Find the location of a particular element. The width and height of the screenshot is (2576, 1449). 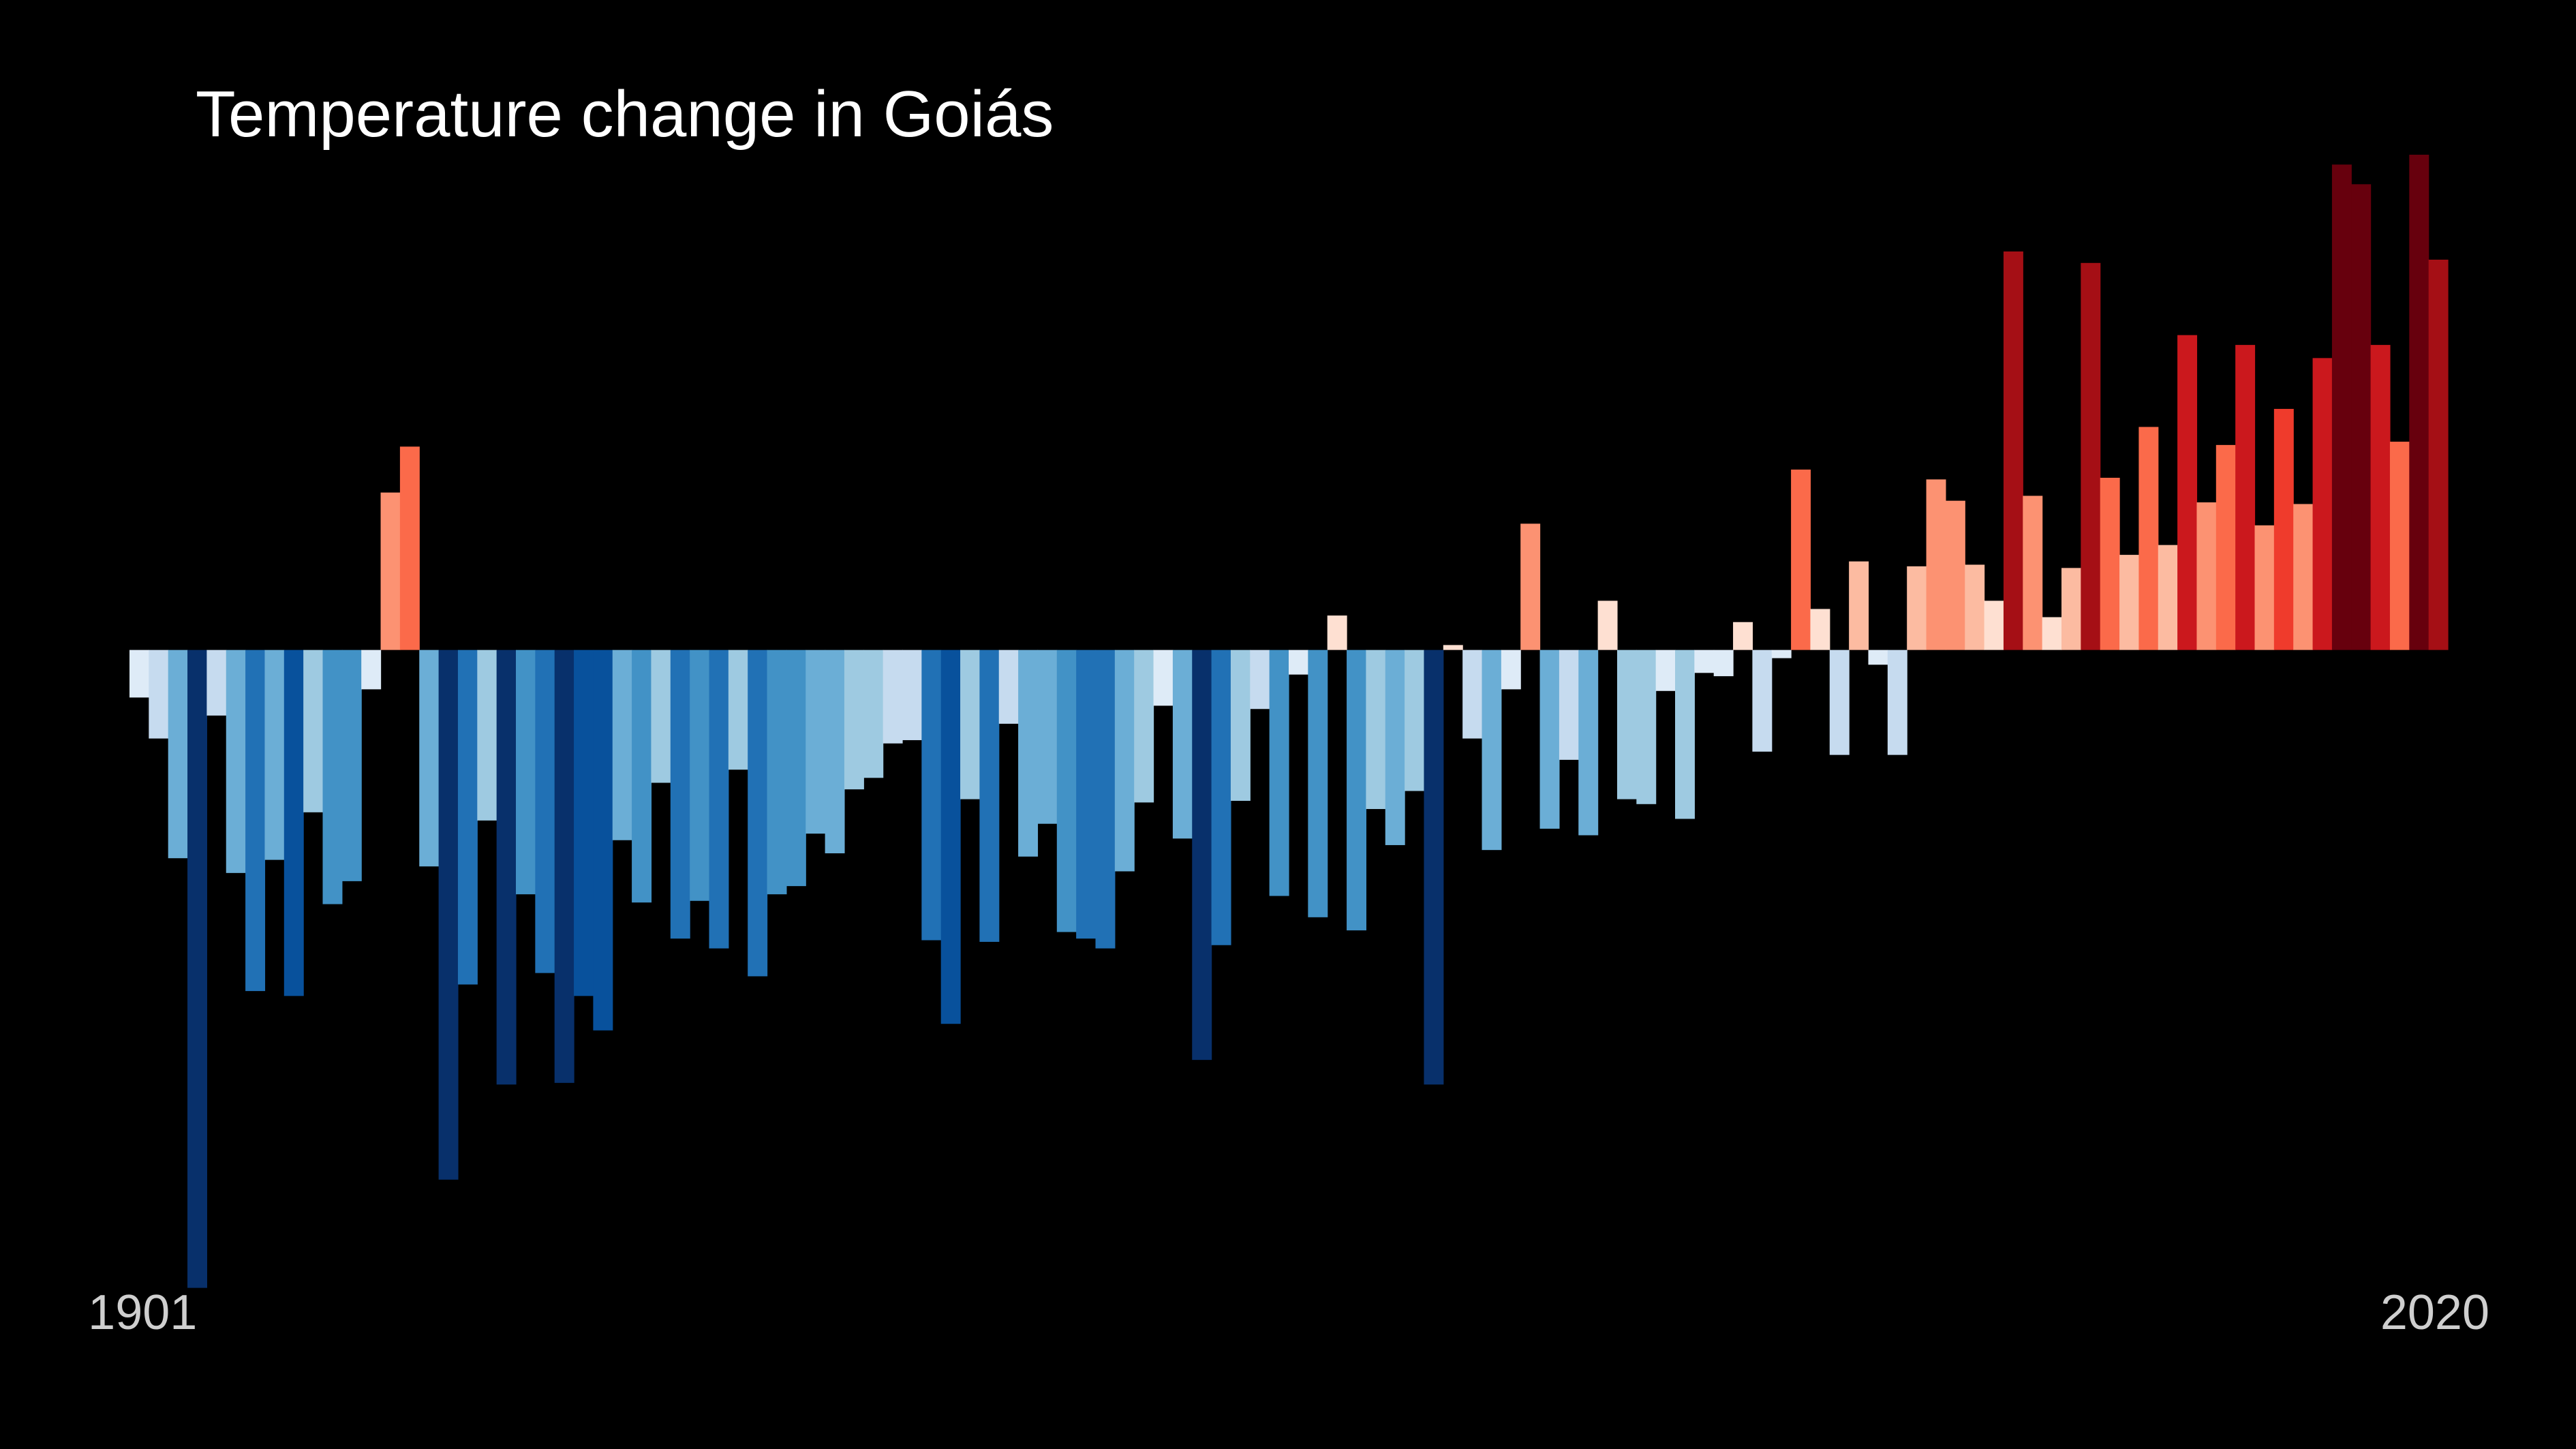

x-tick-label: 1901 is located at coordinates (142, 1313).